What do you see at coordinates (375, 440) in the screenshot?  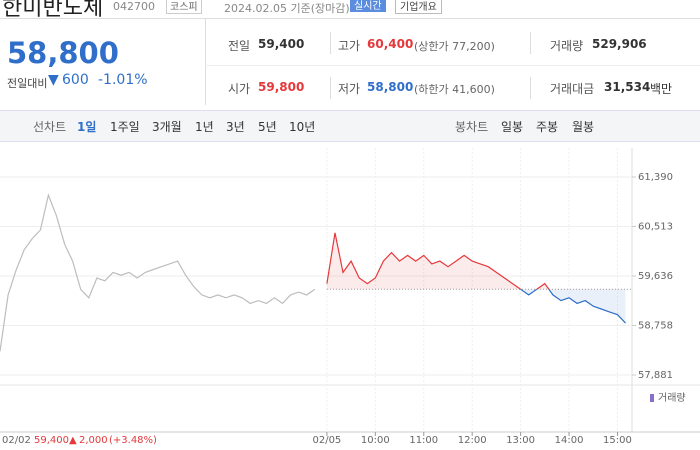 I see `x-tick-label: 10:00` at bounding box center [375, 440].